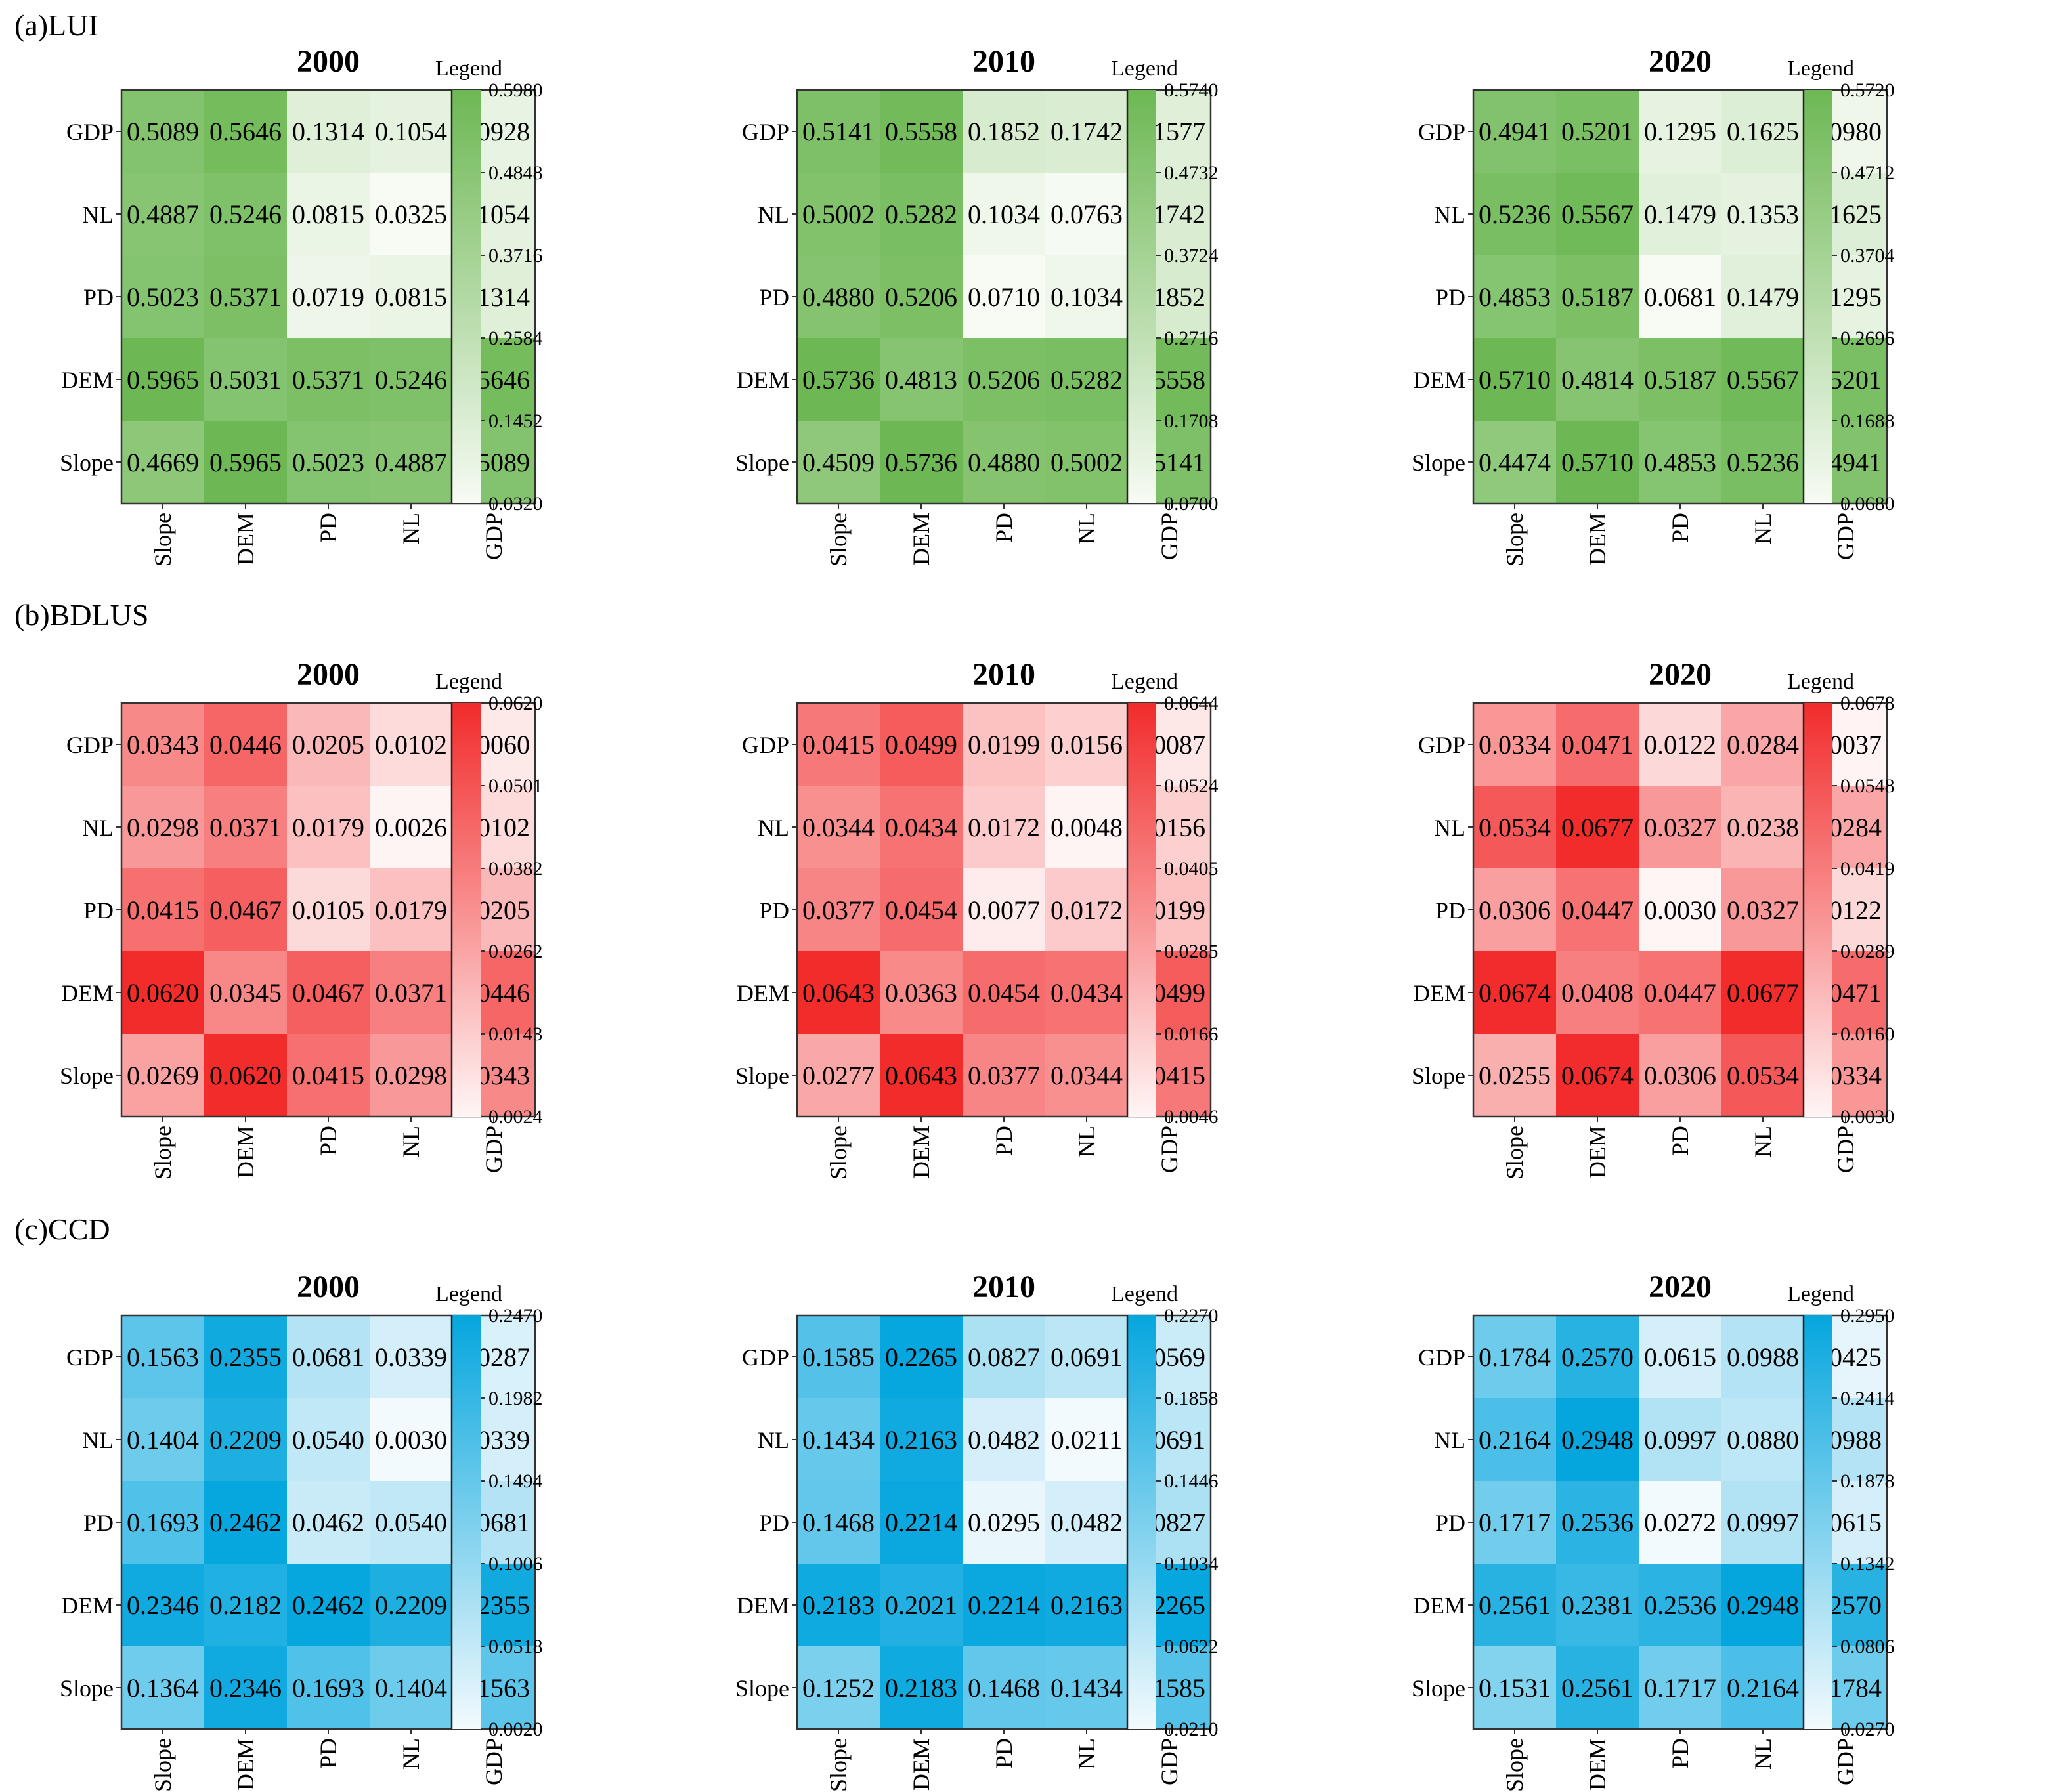  Describe the element at coordinates (411, 214) in the screenshot. I see `cell-value-label: 0.0325` at that location.